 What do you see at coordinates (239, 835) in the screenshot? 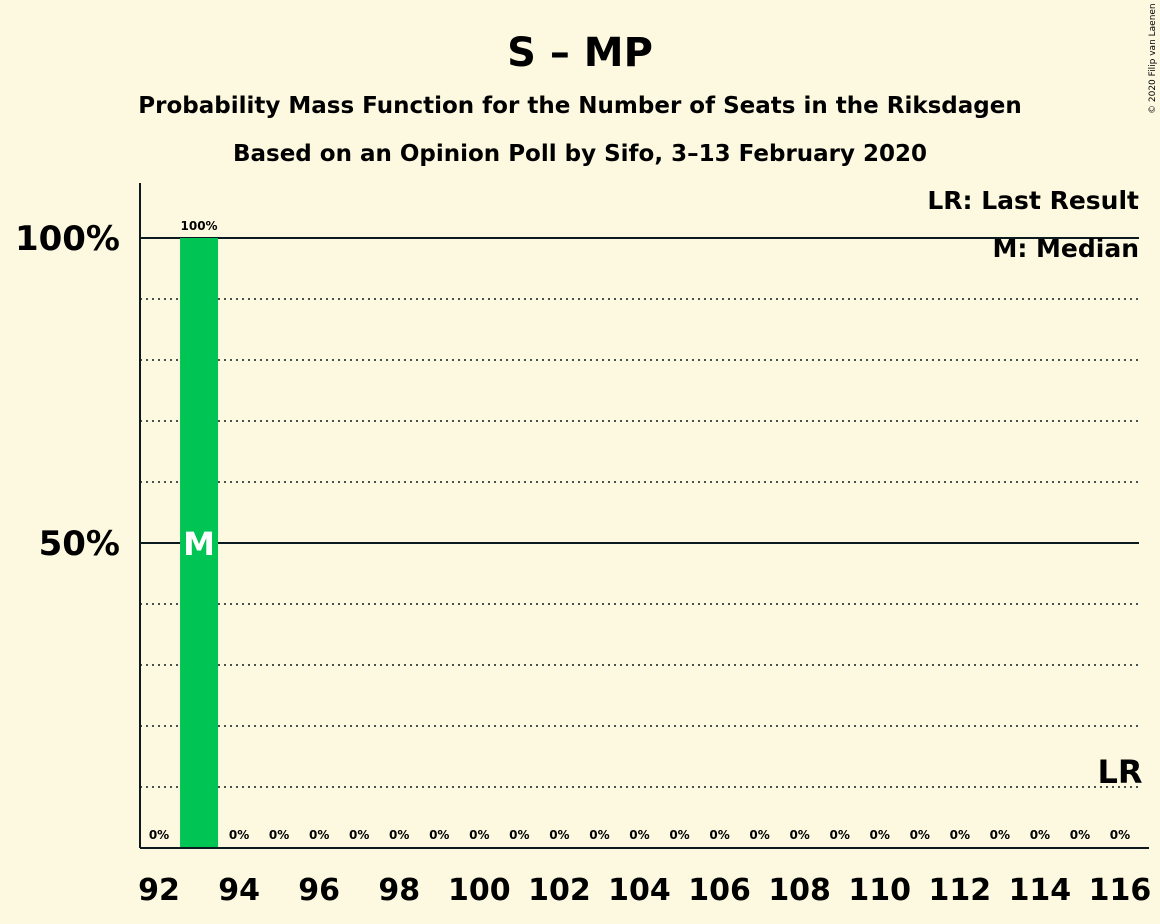
I see `data-label-94: 0%` at bounding box center [239, 835].